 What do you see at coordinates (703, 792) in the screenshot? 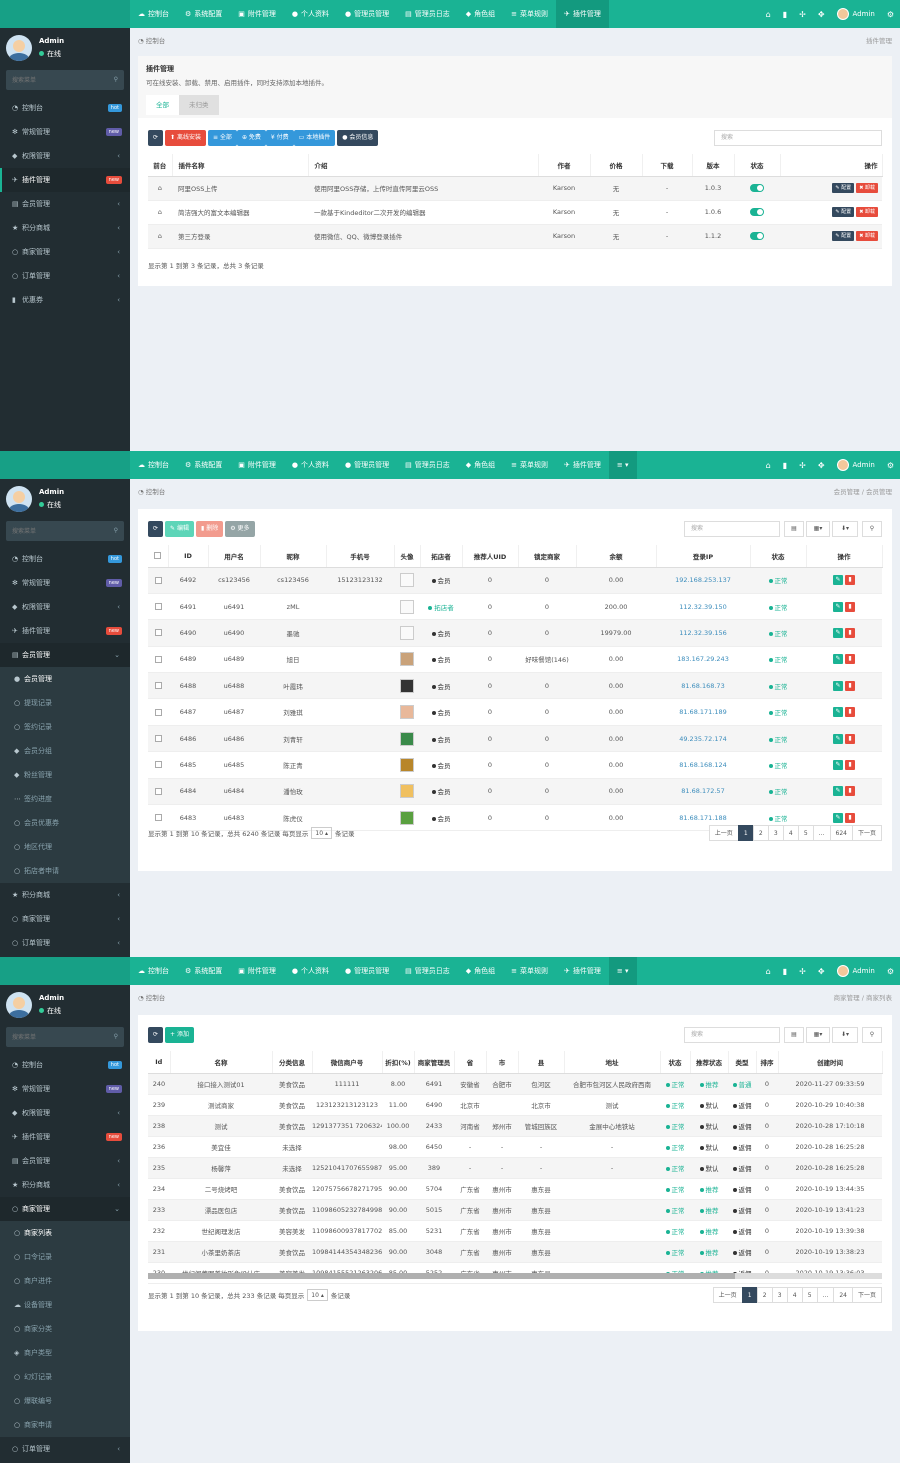
I see `member-login-ip: 81.68.172.57` at bounding box center [703, 792].